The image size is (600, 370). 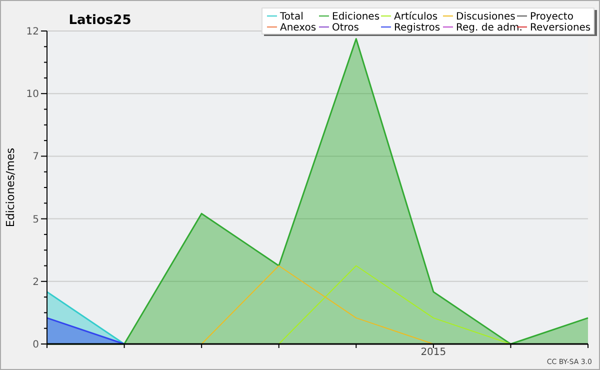 I want to click on legend-label: Reg. de adm., so click(x=489, y=28).